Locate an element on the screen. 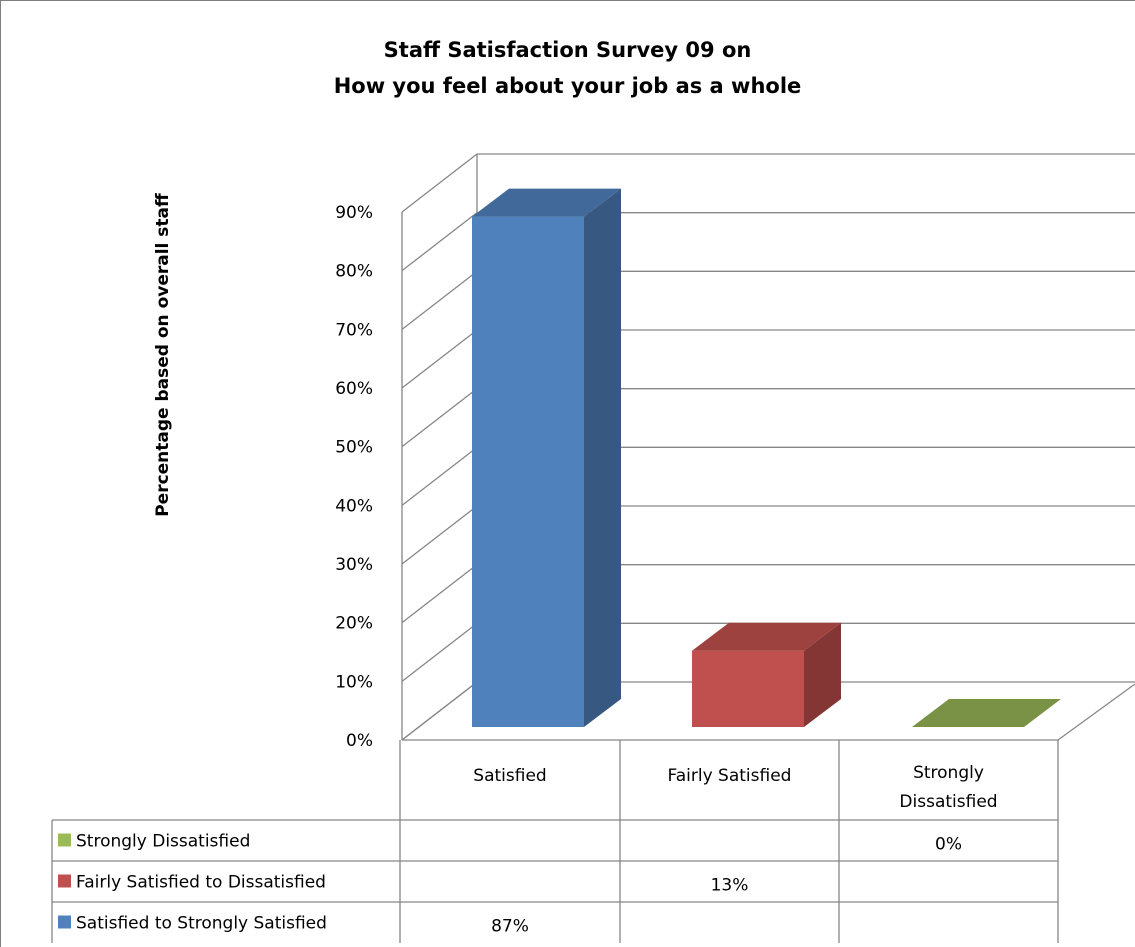 The width and height of the screenshot is (1135, 947). y-tick-label: 50% is located at coordinates (354, 448).